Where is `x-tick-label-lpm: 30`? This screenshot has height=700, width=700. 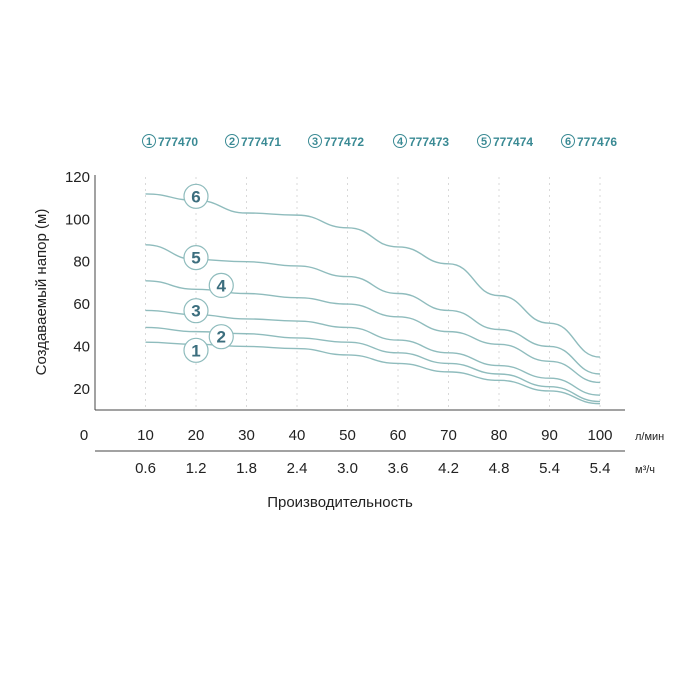
x-tick-label-lpm: 30 is located at coordinates (246, 435).